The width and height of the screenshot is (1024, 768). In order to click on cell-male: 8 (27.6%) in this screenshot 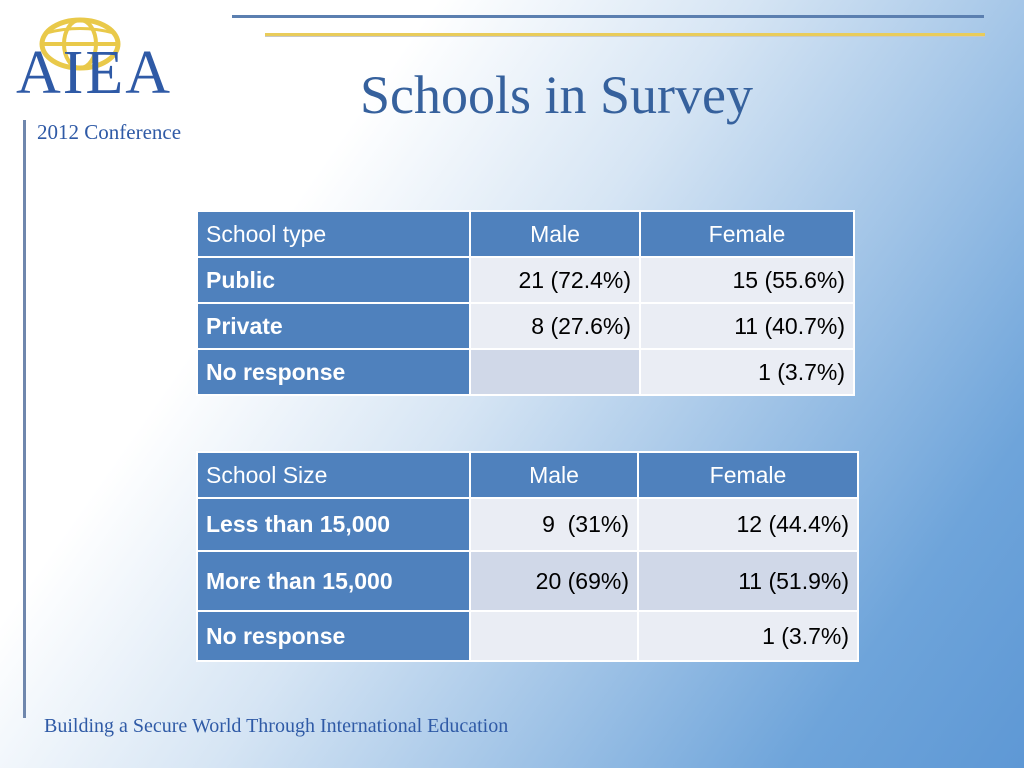, I will do `click(555, 326)`.